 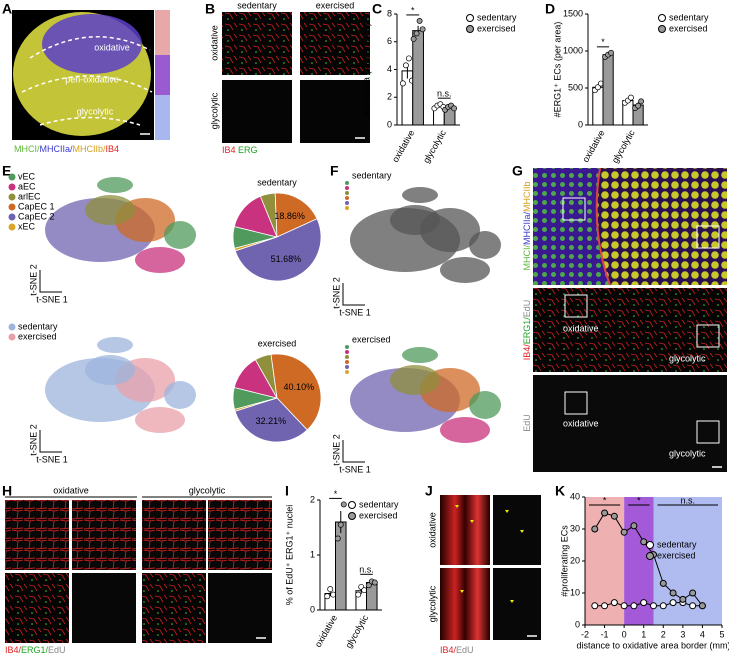 What do you see at coordinates (35, 650) in the screenshot?
I see `caption-part: ERG1/` at bounding box center [35, 650].